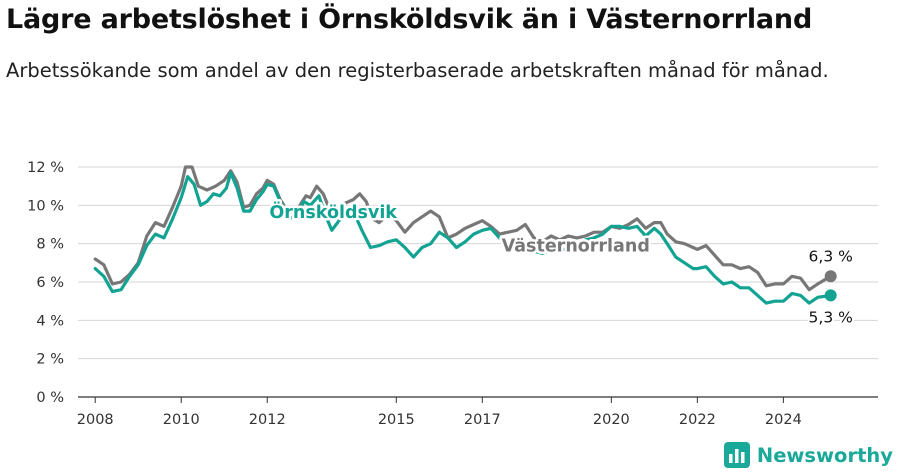 The image size is (900, 474). What do you see at coordinates (50, 360) in the screenshot?
I see `y-tick-label: 2 %` at bounding box center [50, 360].